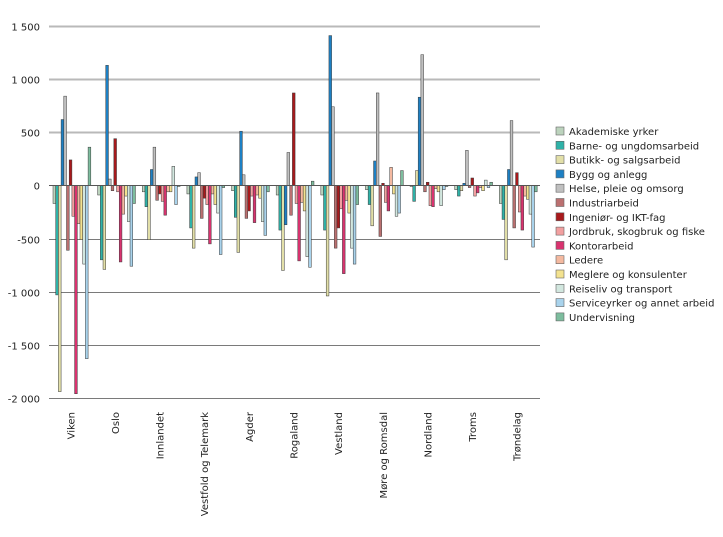 Image resolution: width=723 pixels, height=537 pixels. Describe the element at coordinates (473, 427) in the screenshot. I see `x-category-label: Troms` at that location.